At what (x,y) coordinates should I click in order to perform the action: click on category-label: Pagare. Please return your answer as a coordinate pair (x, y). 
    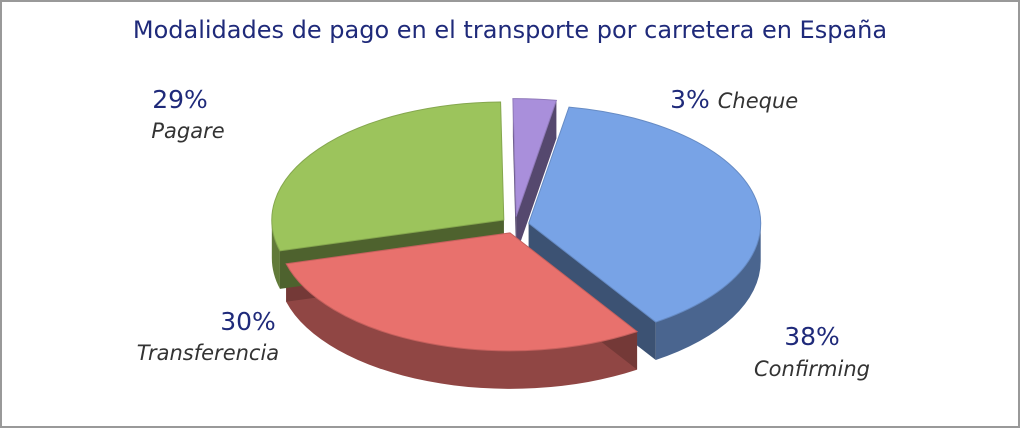
    Looking at the image, I should click on (187, 131).